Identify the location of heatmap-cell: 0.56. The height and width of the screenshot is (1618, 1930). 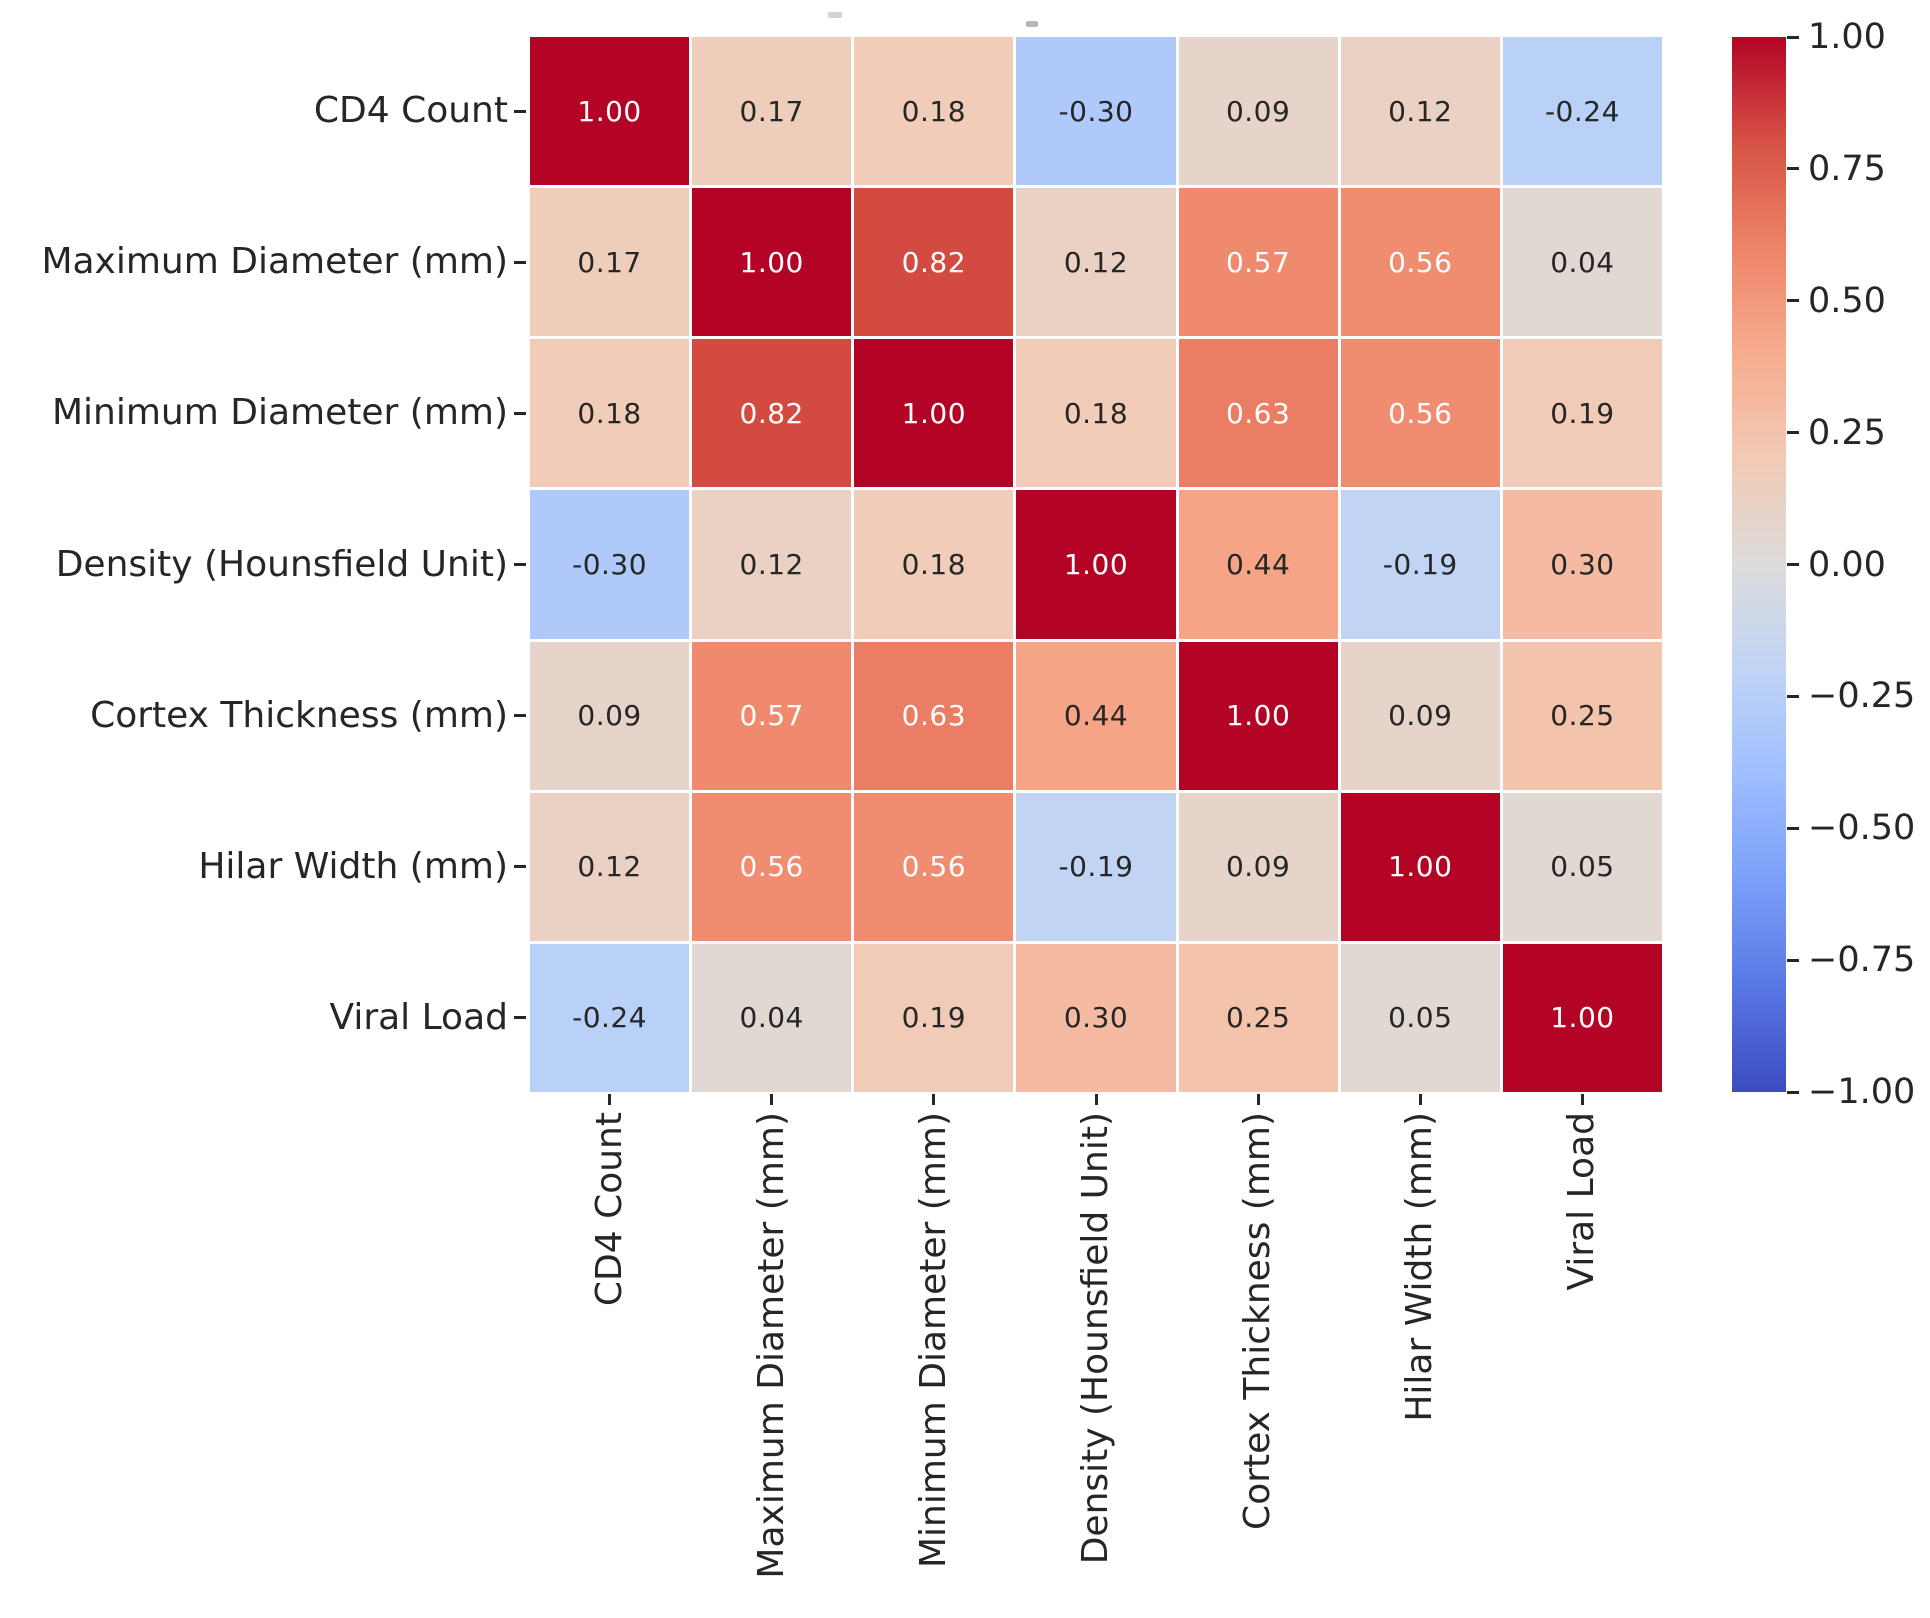
(1420, 262).